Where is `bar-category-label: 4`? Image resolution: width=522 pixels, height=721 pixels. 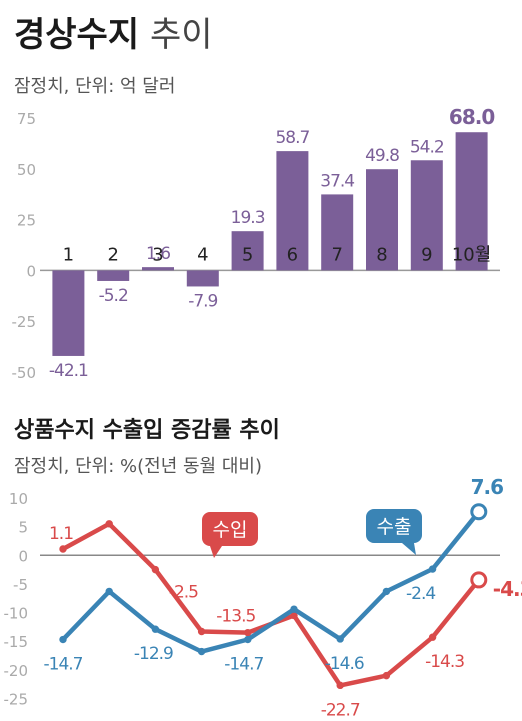
bar-category-label: 4 is located at coordinates (202, 254).